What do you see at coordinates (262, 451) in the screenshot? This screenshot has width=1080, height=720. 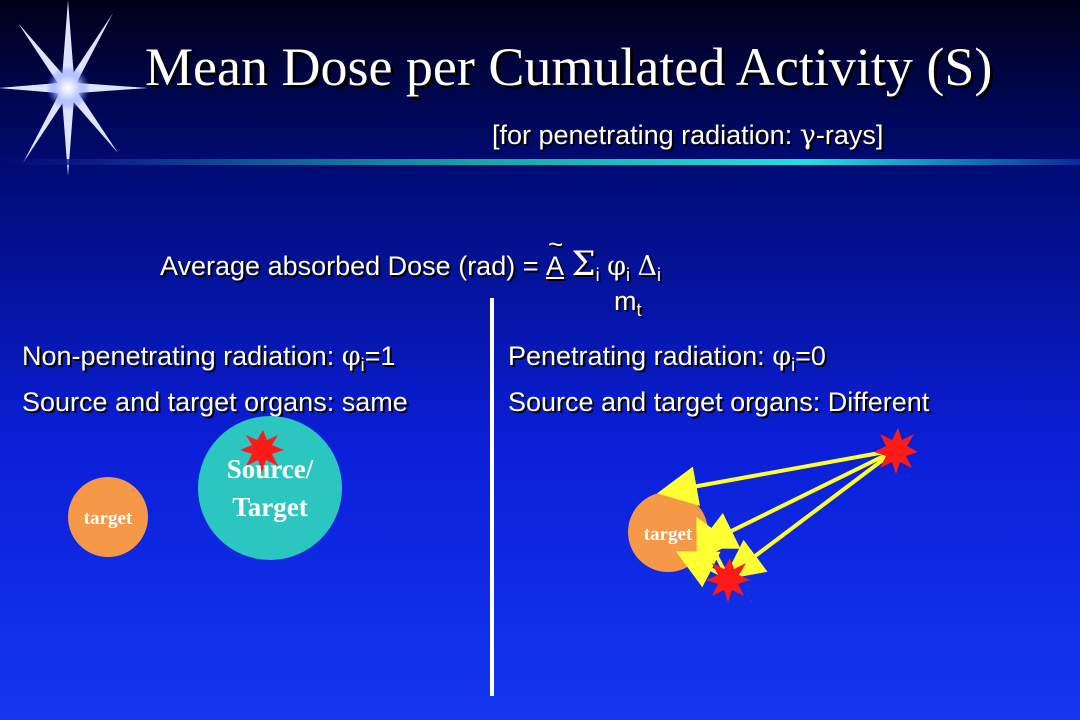 I see `left-source-burst-icon` at bounding box center [262, 451].